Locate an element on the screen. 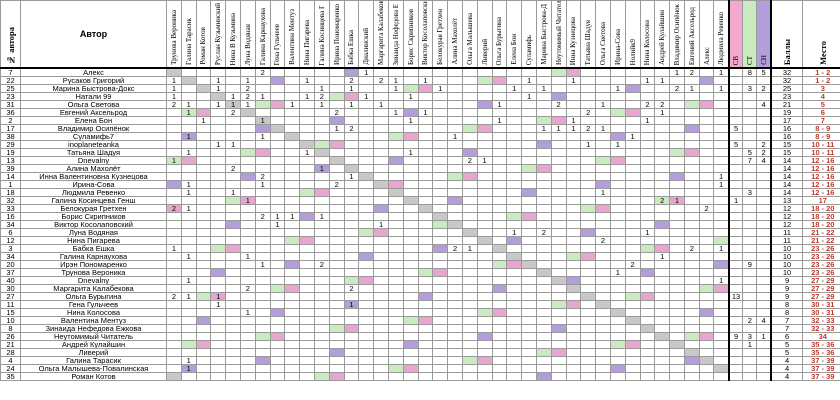 The image size is (840, 400). author-name: Неутомимый Читатель is located at coordinates (93, 336).